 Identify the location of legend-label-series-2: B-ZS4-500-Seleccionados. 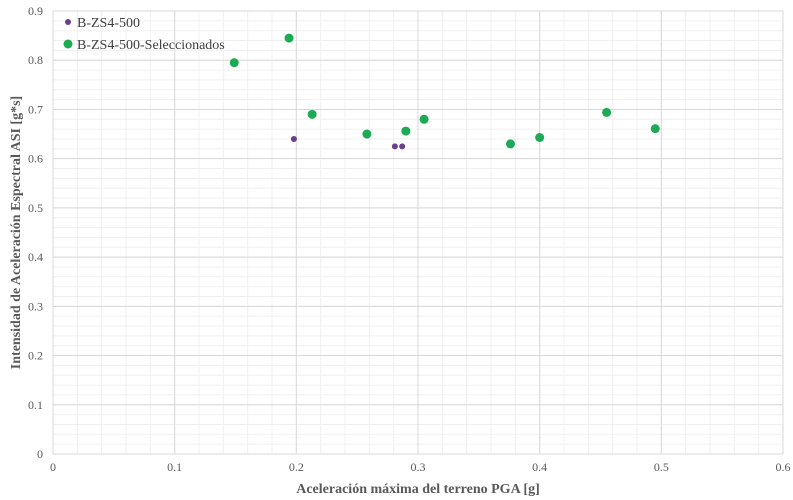
(151, 45).